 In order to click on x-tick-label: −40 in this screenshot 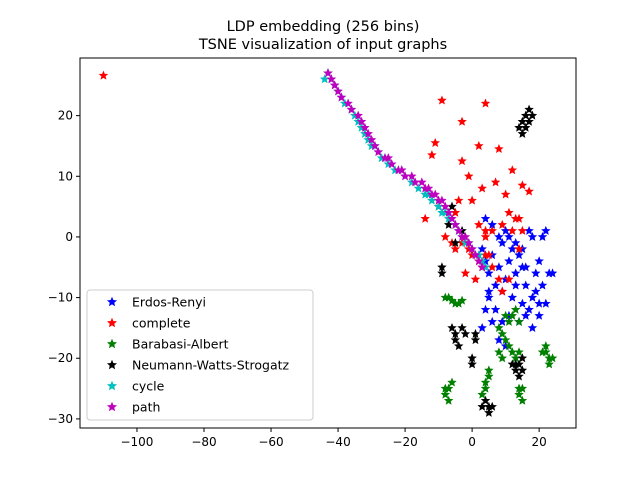, I will do `click(337, 442)`.